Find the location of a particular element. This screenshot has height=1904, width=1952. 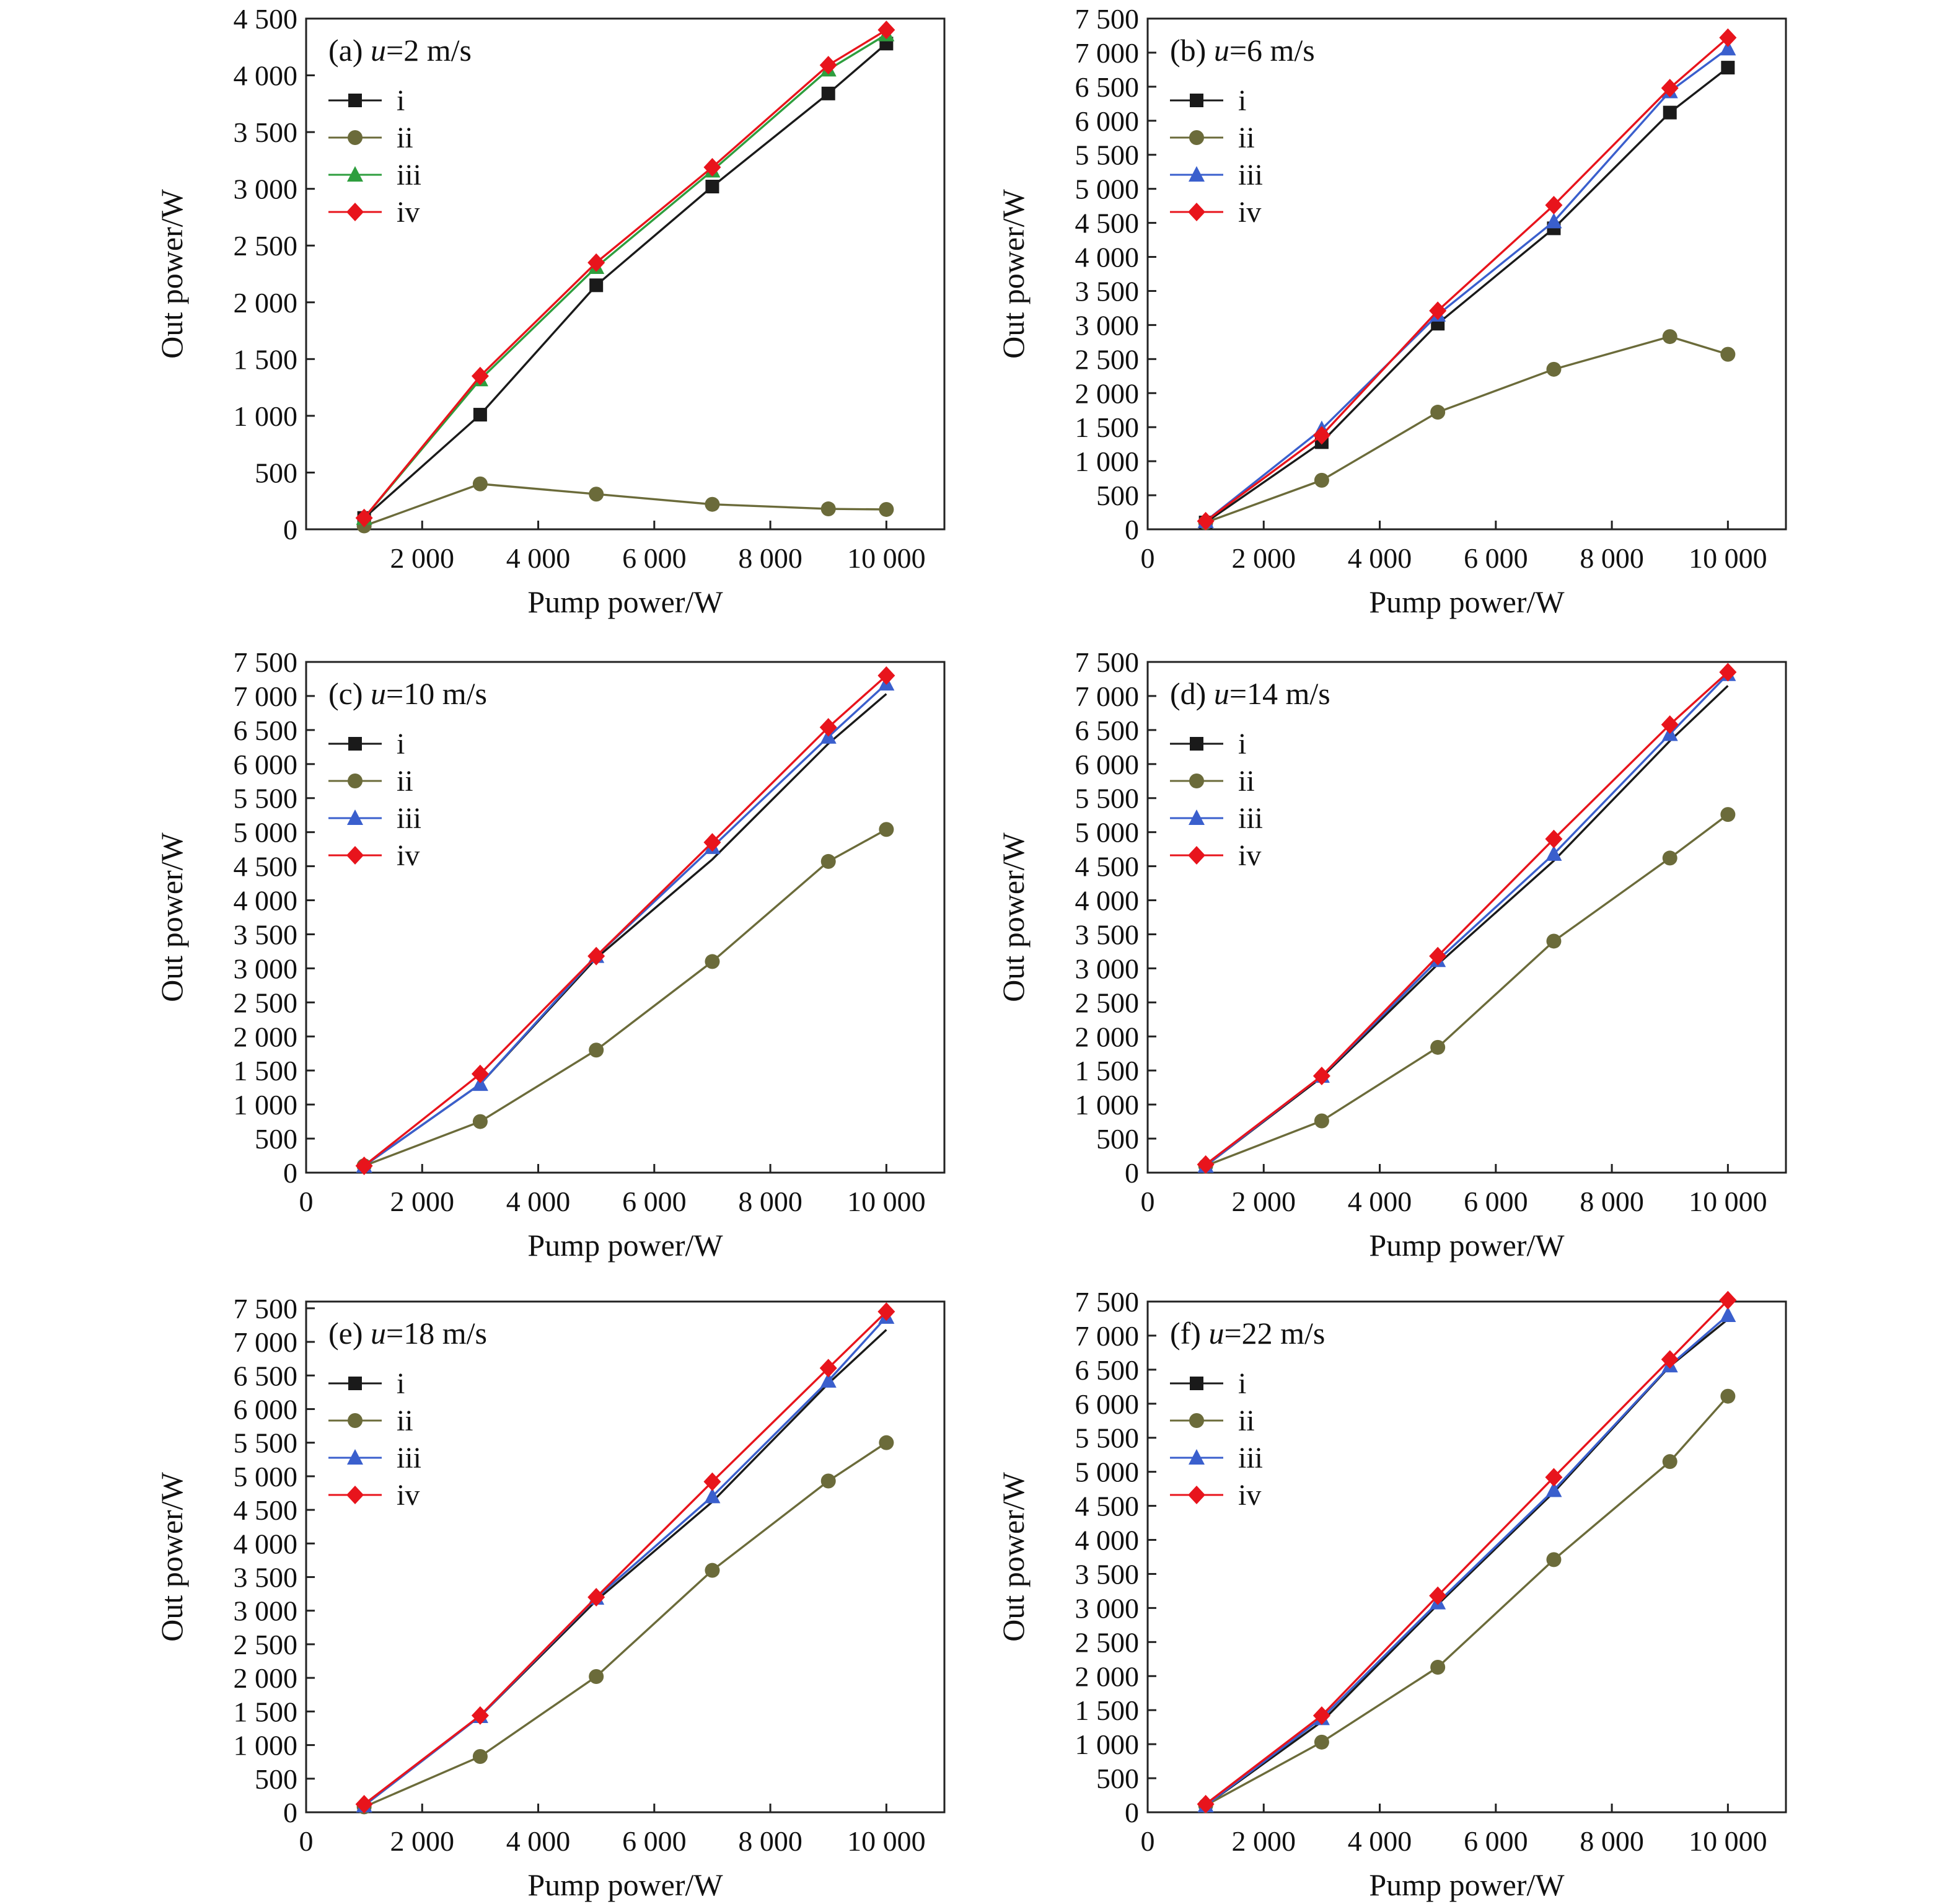

y-tick-label-c: 6 500 is located at coordinates (266, 730).